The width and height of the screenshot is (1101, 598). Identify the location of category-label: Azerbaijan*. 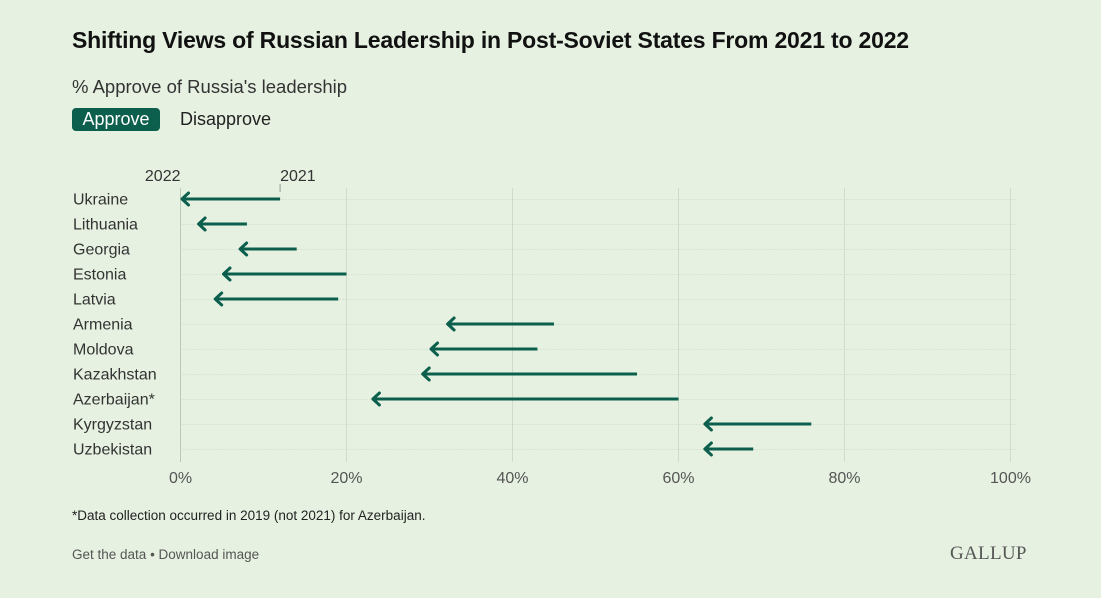
(114, 400).